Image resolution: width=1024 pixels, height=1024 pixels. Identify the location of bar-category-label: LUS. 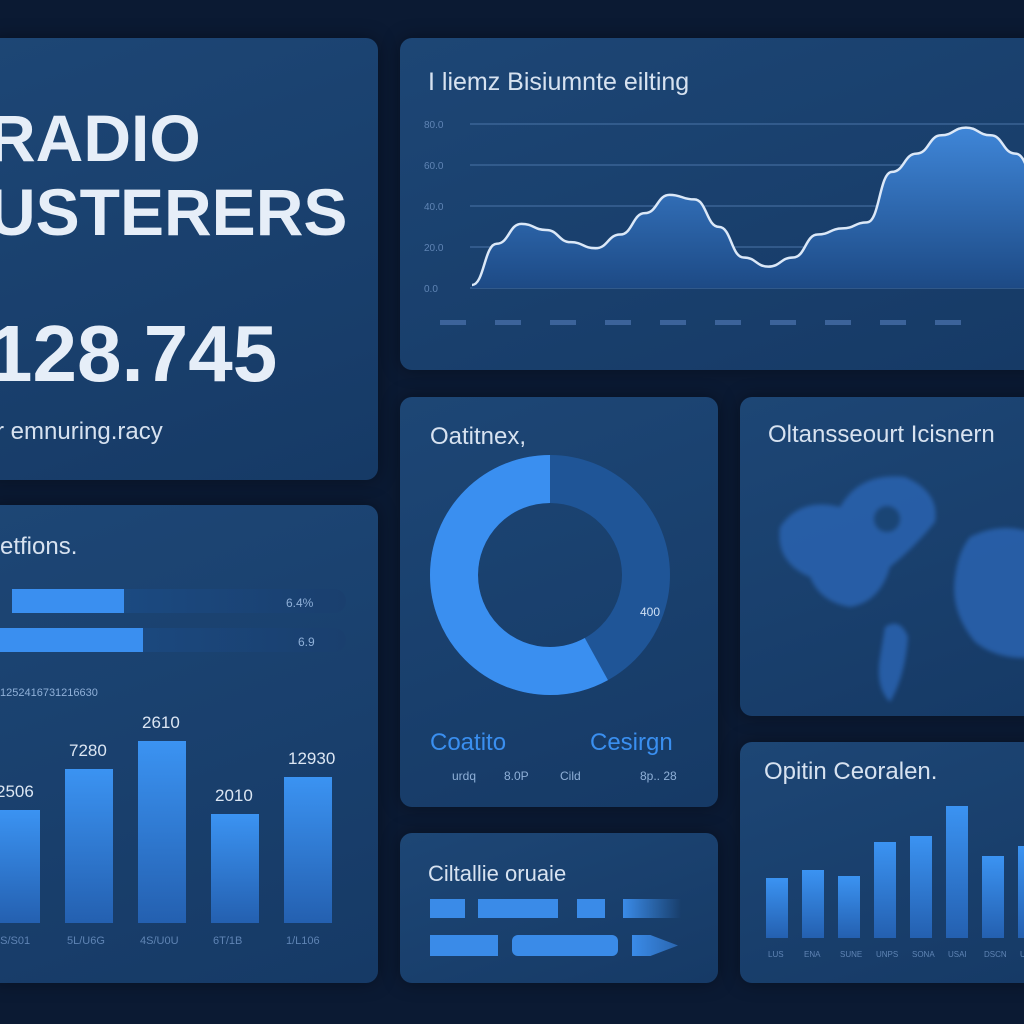
(776, 954).